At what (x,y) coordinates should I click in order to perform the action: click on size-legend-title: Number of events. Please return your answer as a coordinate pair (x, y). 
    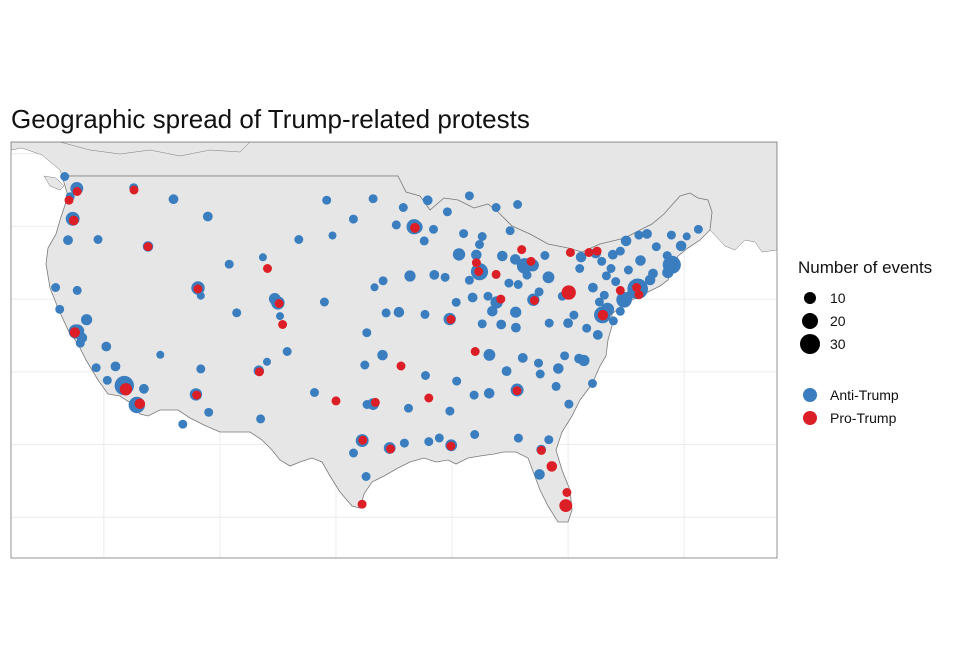
    Looking at the image, I should click on (865, 267).